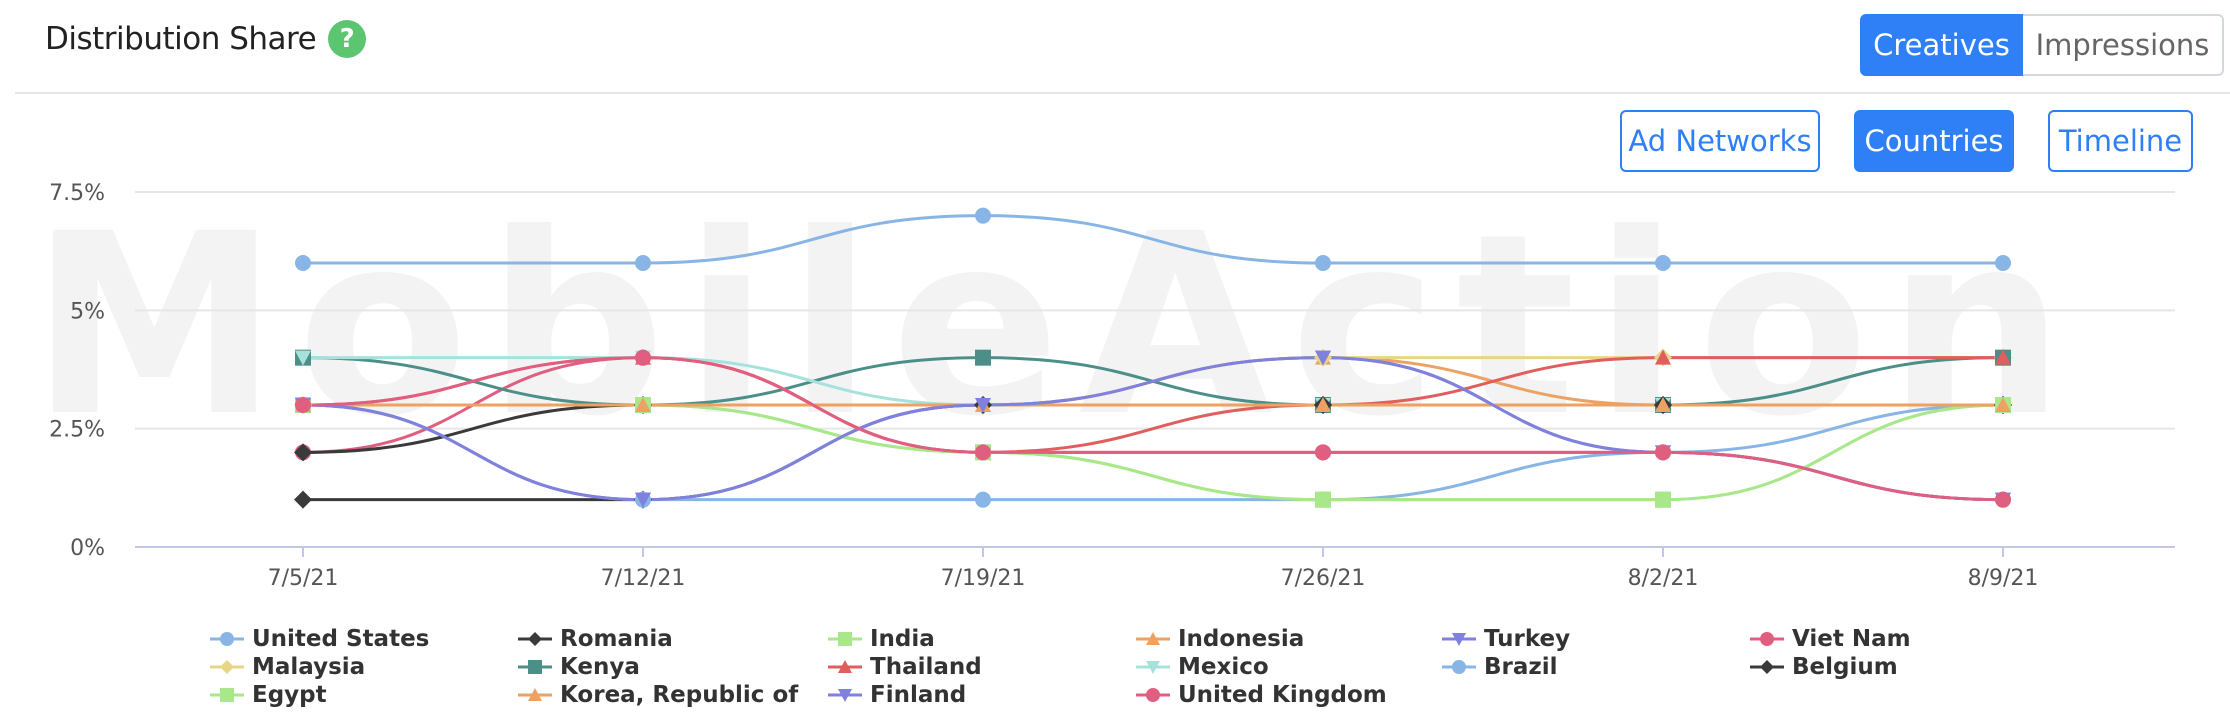  Describe the element at coordinates (1282, 695) in the screenshot. I see `legend-label: United Kingdom` at that location.